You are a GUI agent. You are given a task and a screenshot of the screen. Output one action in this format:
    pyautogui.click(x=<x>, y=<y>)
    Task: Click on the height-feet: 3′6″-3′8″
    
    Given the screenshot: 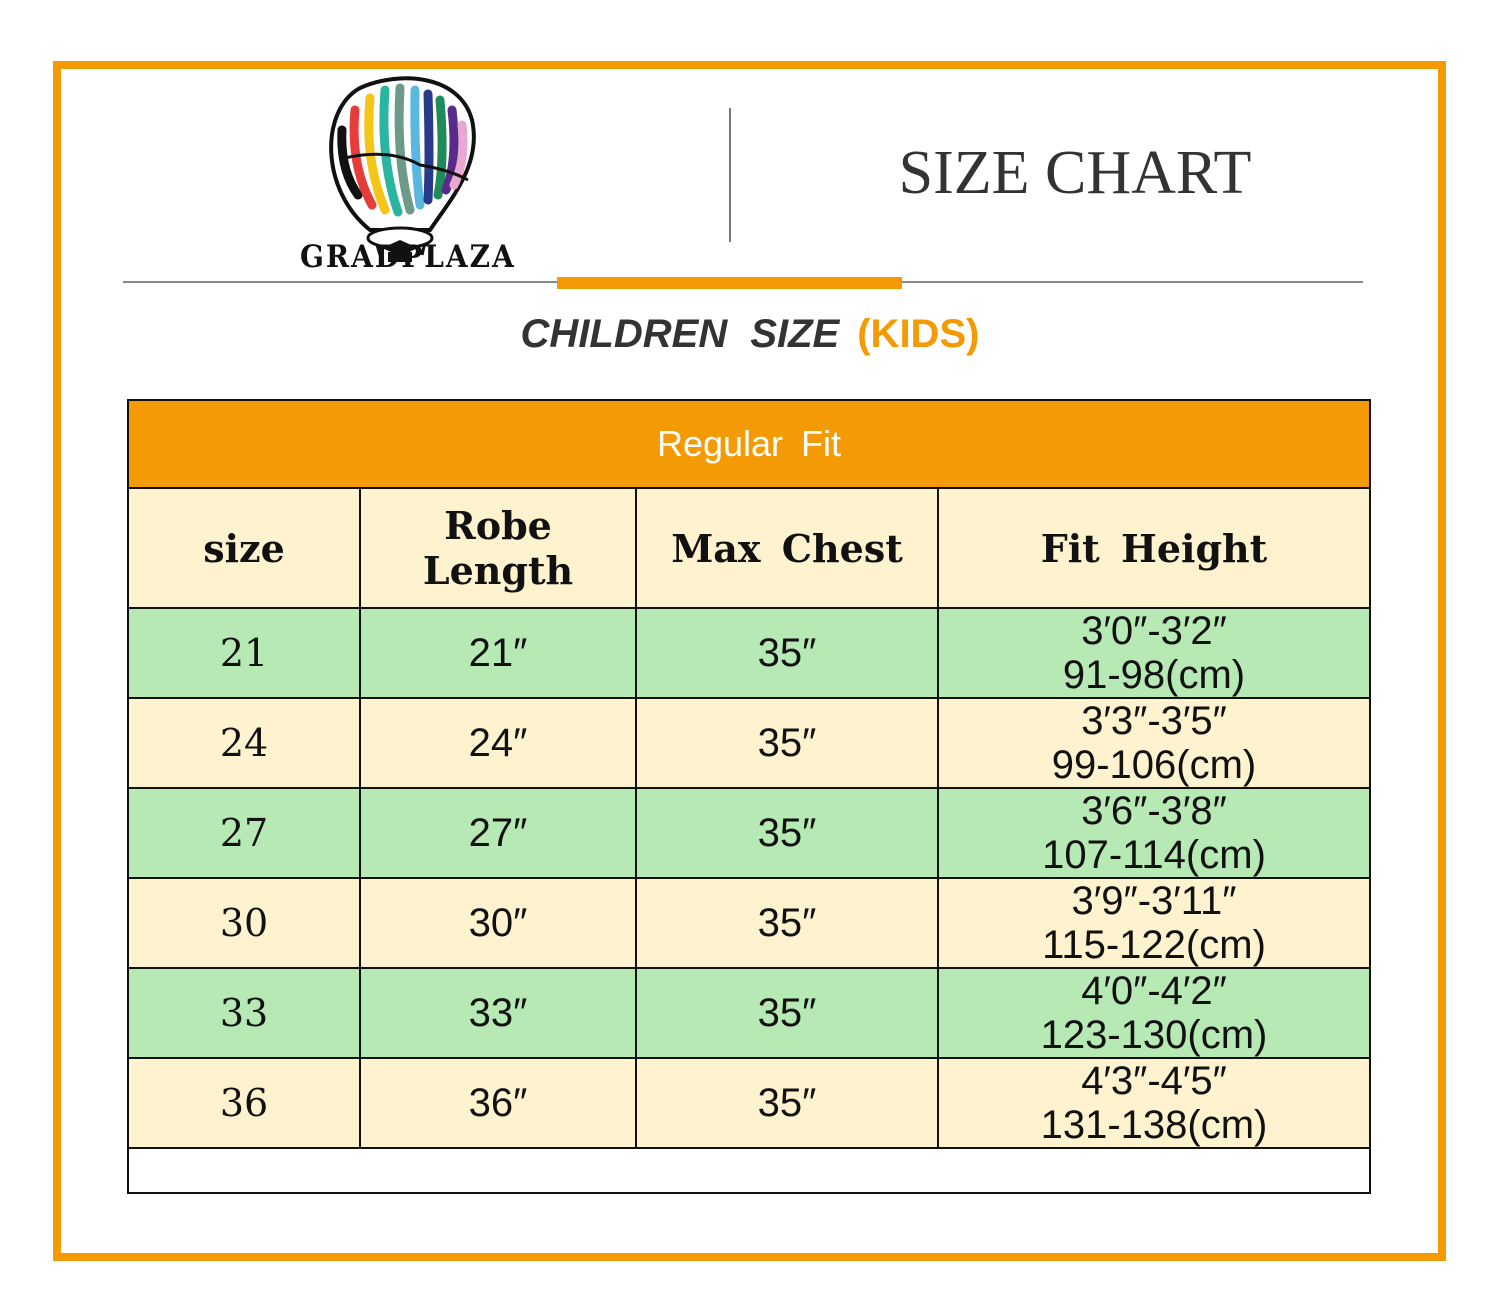 What is the action you would take?
    pyautogui.click(x=1154, y=811)
    